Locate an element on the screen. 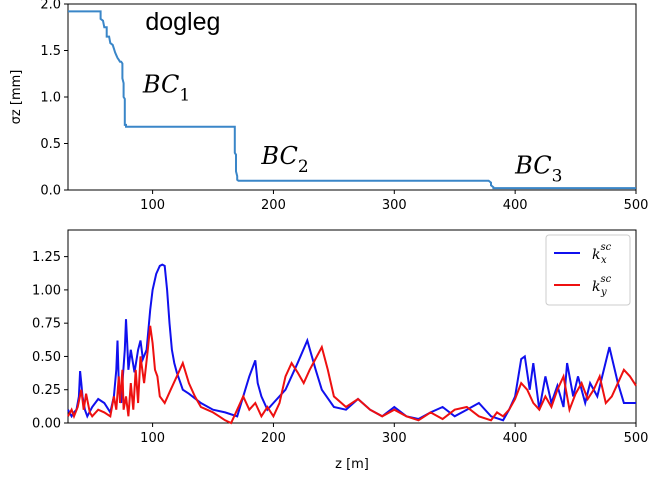 The width and height of the screenshot is (650, 480). top-y-axis-label: σz [mm] is located at coordinates (16, 97).